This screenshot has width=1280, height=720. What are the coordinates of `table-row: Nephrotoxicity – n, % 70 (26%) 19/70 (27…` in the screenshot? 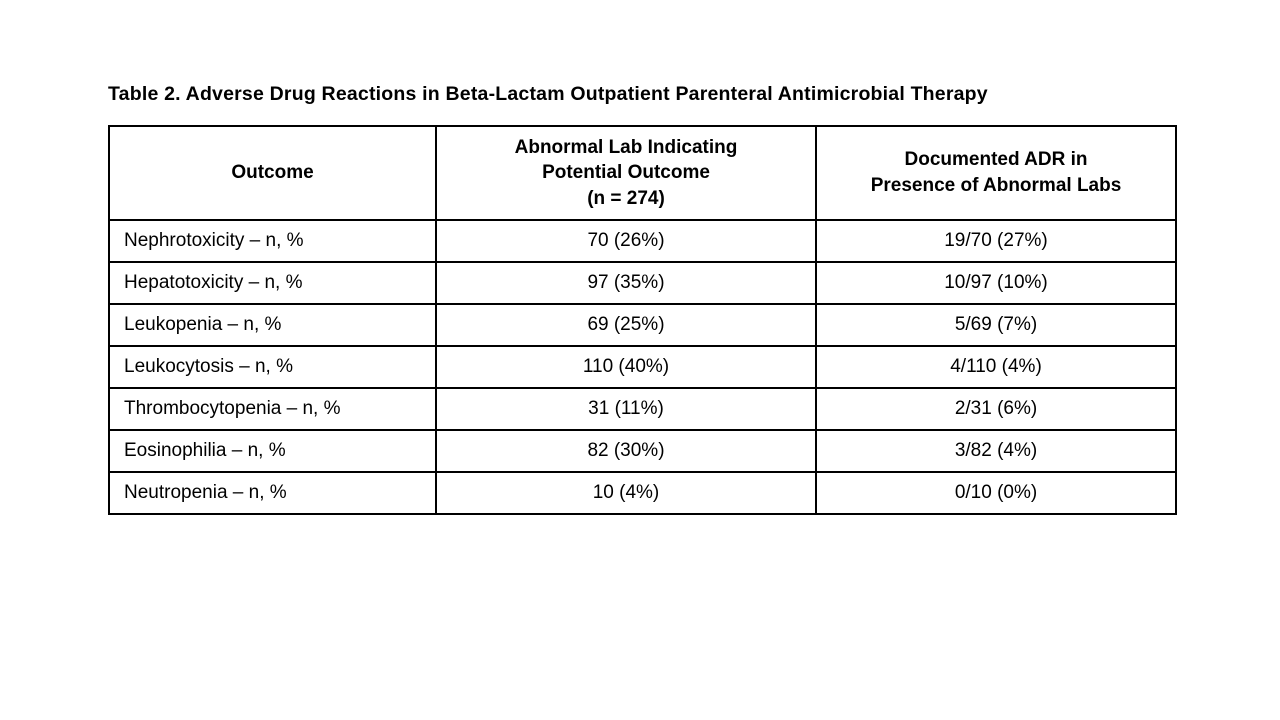 It's located at (642, 241).